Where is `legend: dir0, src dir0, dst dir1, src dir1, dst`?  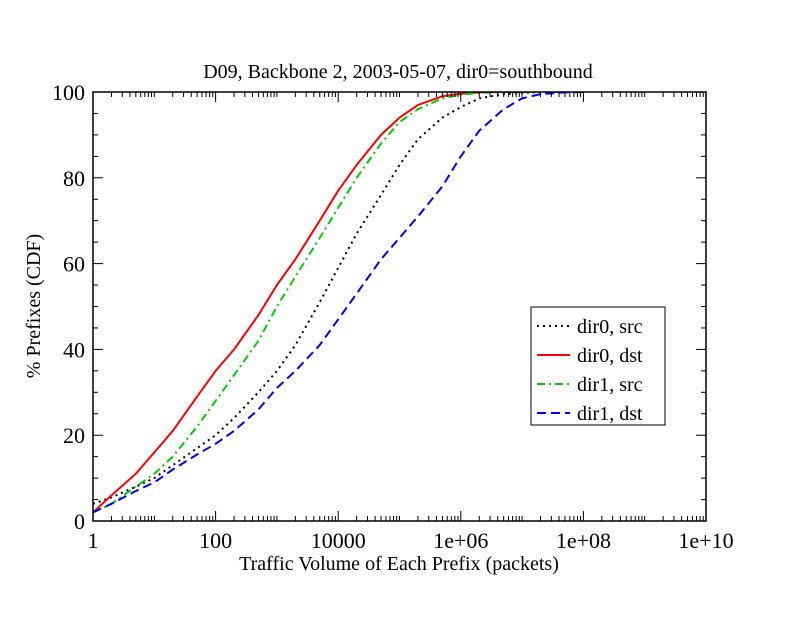
legend: dir0, src dir0, dst dir1, src dir1, dst is located at coordinates (598, 366).